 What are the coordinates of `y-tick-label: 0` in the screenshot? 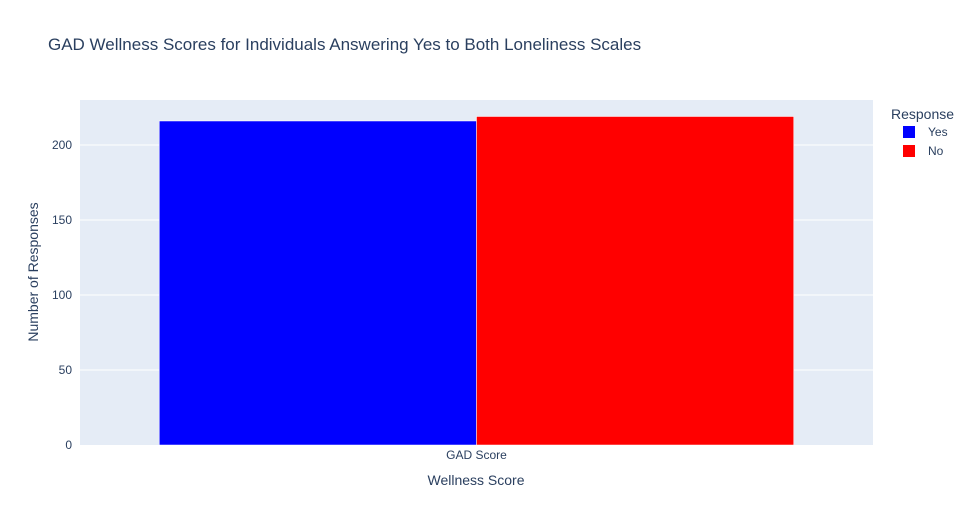 It's located at (68, 445).